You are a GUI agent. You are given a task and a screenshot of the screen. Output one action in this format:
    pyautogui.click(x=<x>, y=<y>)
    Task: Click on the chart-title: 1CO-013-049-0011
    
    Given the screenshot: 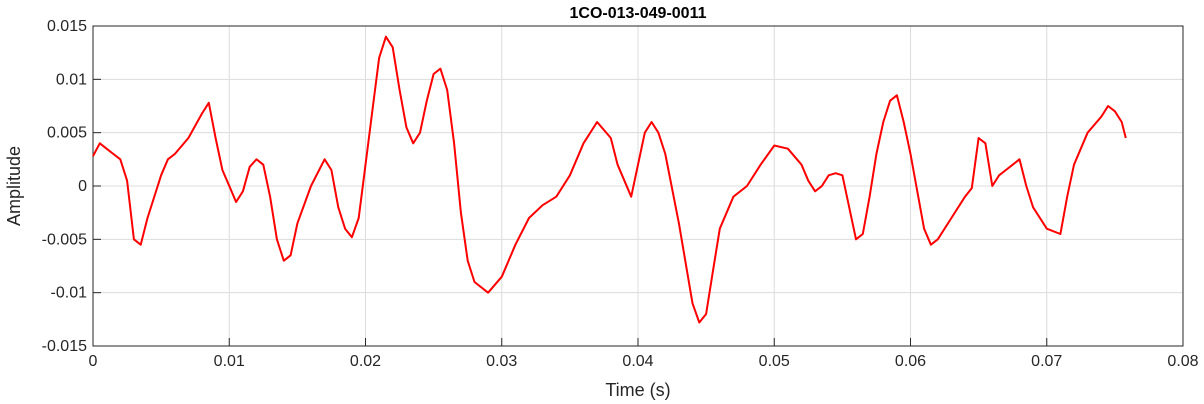 What is the action you would take?
    pyautogui.click(x=638, y=13)
    